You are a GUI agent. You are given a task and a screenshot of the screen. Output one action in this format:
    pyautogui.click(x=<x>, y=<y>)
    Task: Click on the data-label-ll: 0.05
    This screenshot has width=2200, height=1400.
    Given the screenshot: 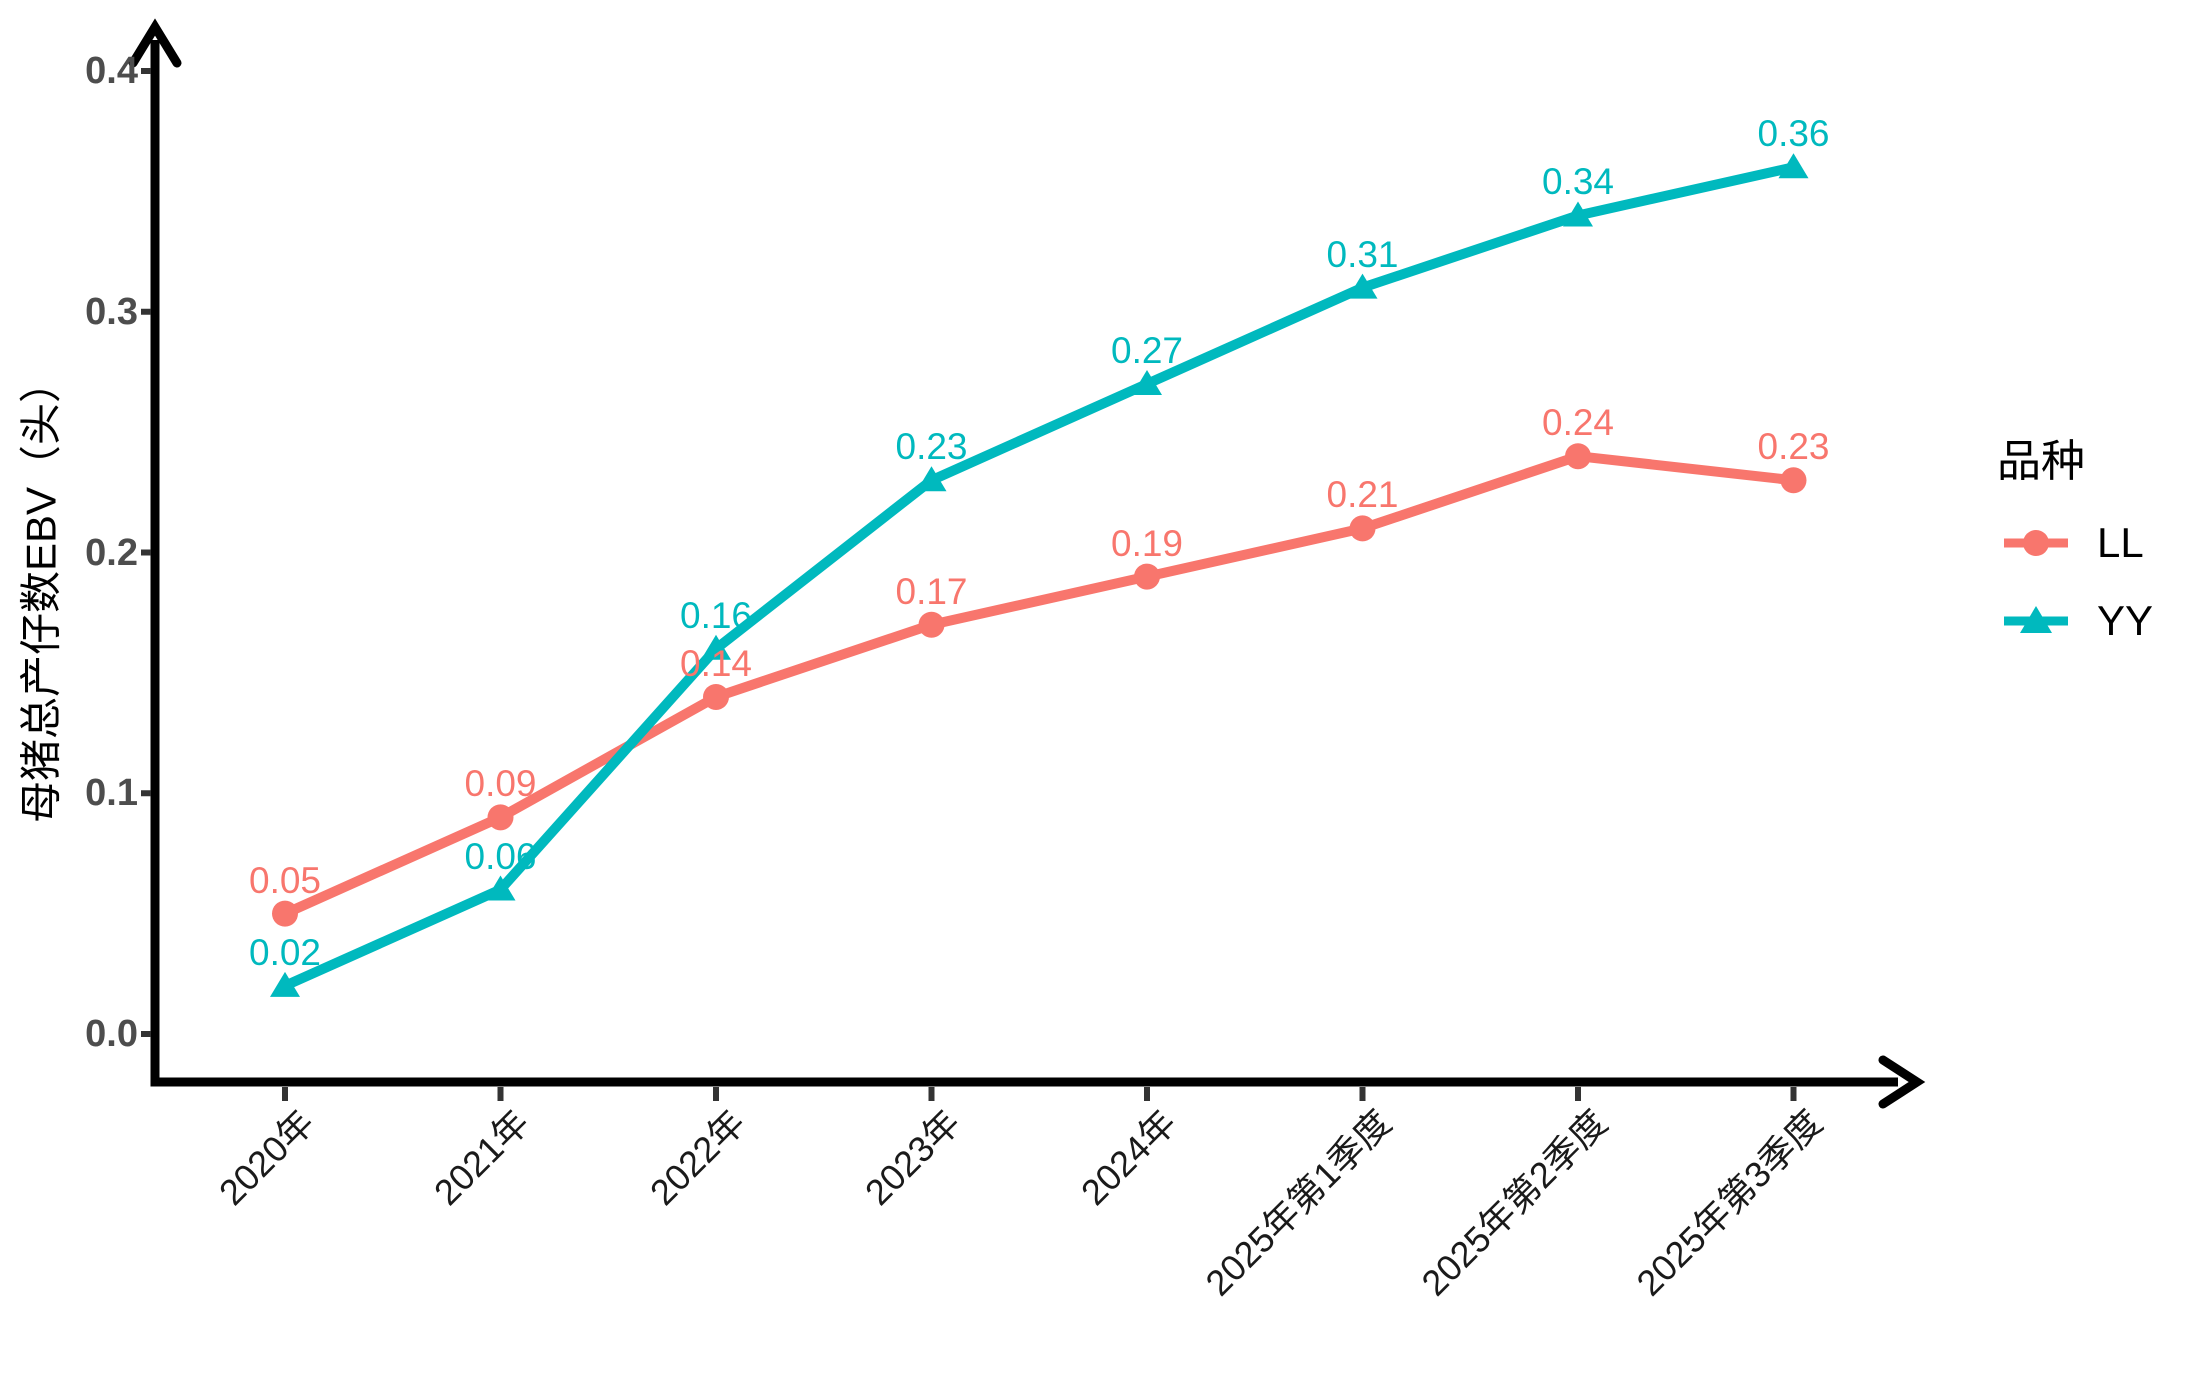 What is the action you would take?
    pyautogui.click(x=285, y=880)
    